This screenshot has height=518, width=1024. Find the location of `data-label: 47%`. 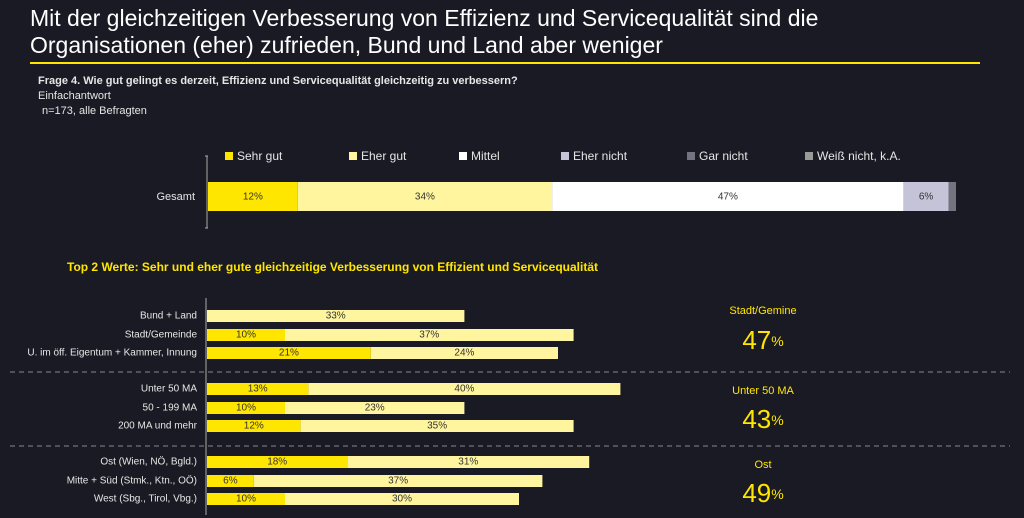

data-label: 47% is located at coordinates (728, 197).